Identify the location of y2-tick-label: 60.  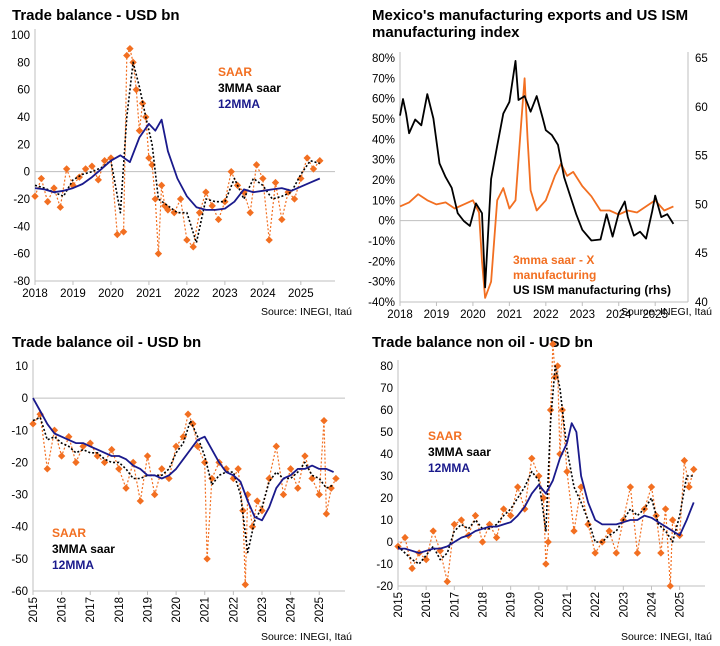
(701, 108).